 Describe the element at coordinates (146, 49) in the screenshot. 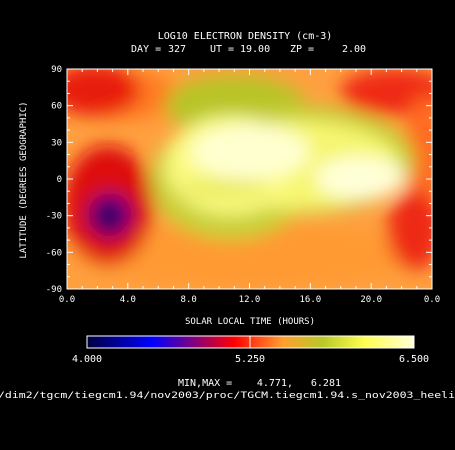

I see `subtitle-day-label: DAY =` at that location.